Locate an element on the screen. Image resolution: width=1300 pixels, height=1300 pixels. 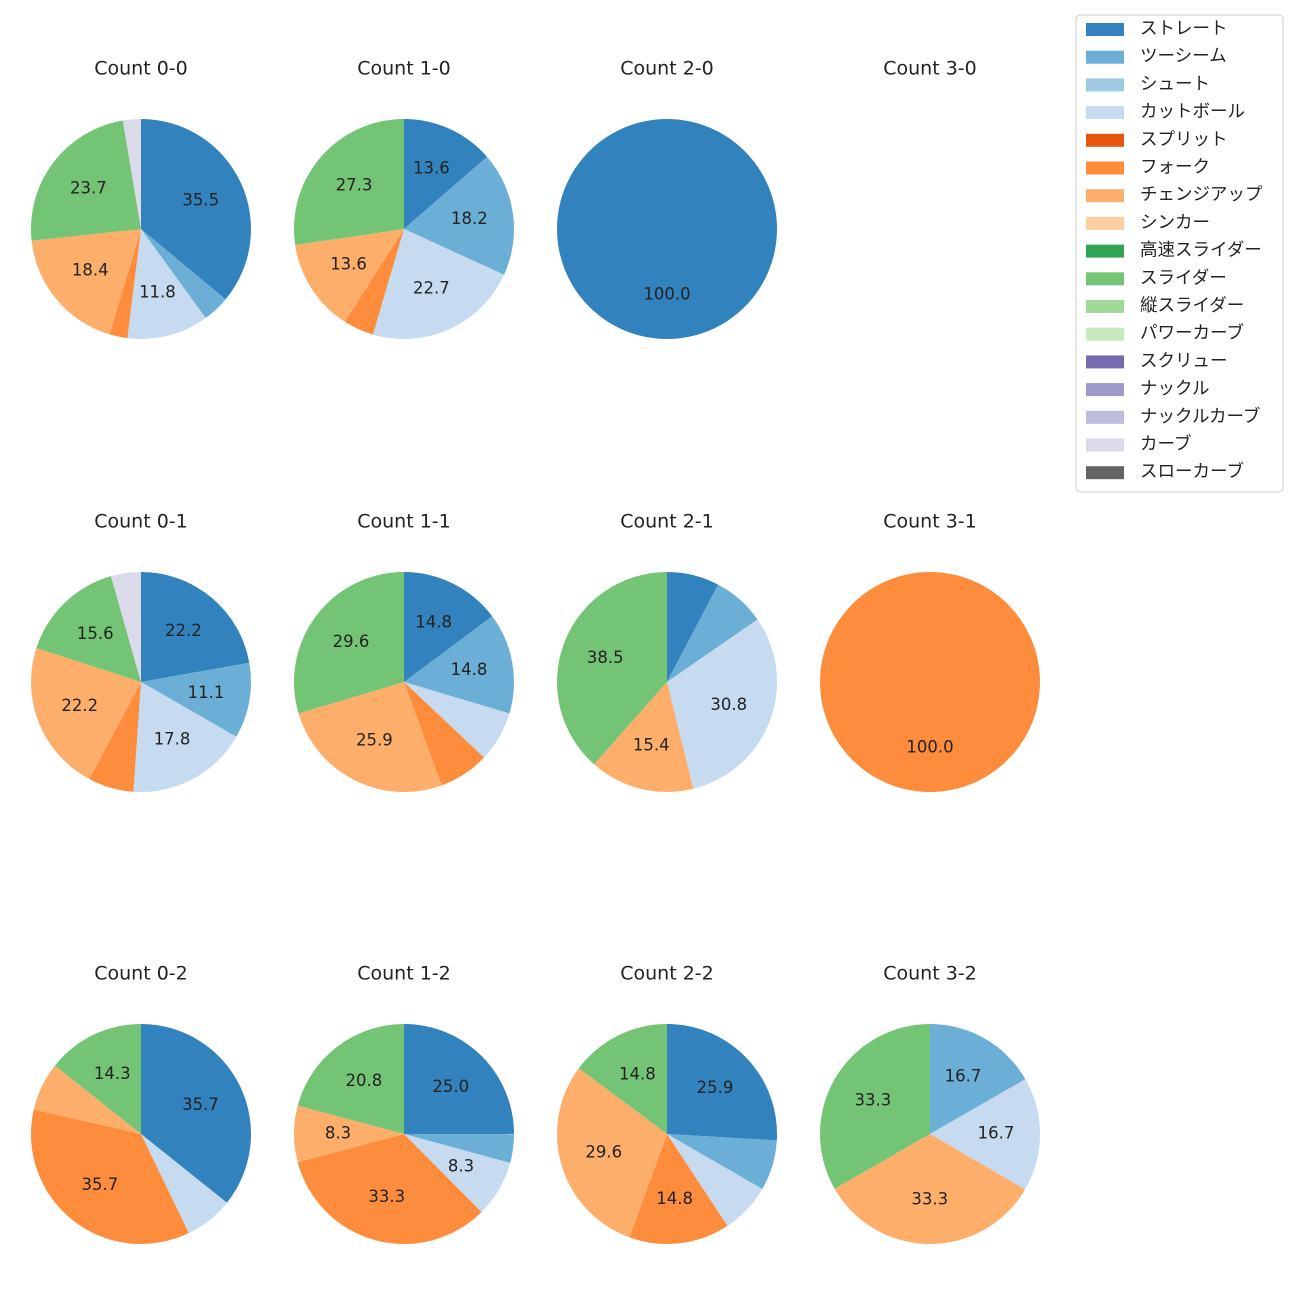
slice-label: 14.3 is located at coordinates (112, 1073).